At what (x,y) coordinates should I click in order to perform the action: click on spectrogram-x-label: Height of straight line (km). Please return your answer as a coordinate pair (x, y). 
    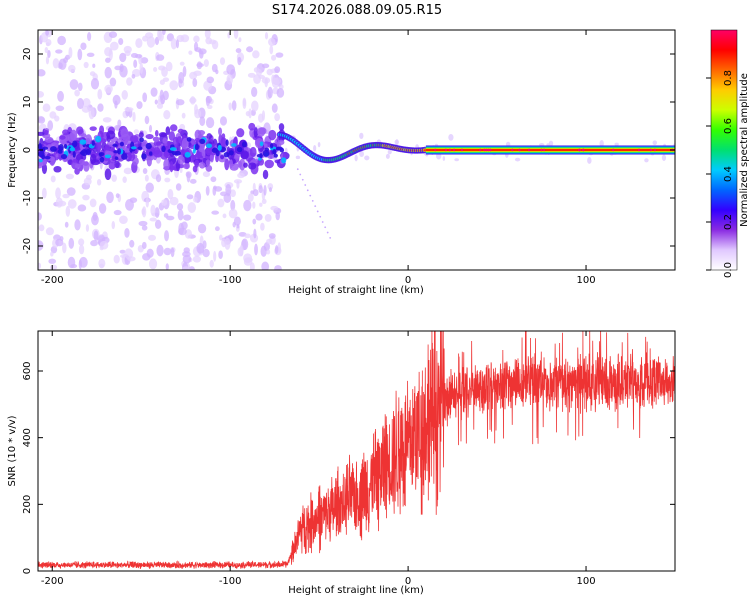
    Looking at the image, I should click on (356, 290).